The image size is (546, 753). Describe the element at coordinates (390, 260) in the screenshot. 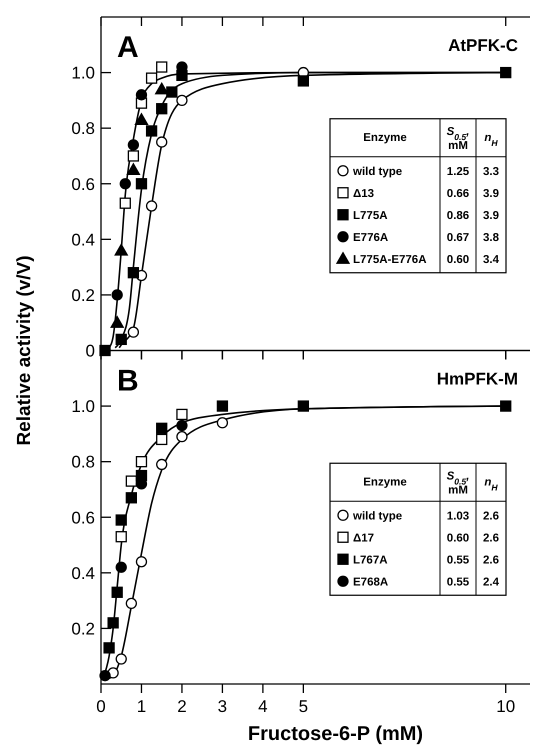

I see `legend-label: L775A-E776A` at that location.